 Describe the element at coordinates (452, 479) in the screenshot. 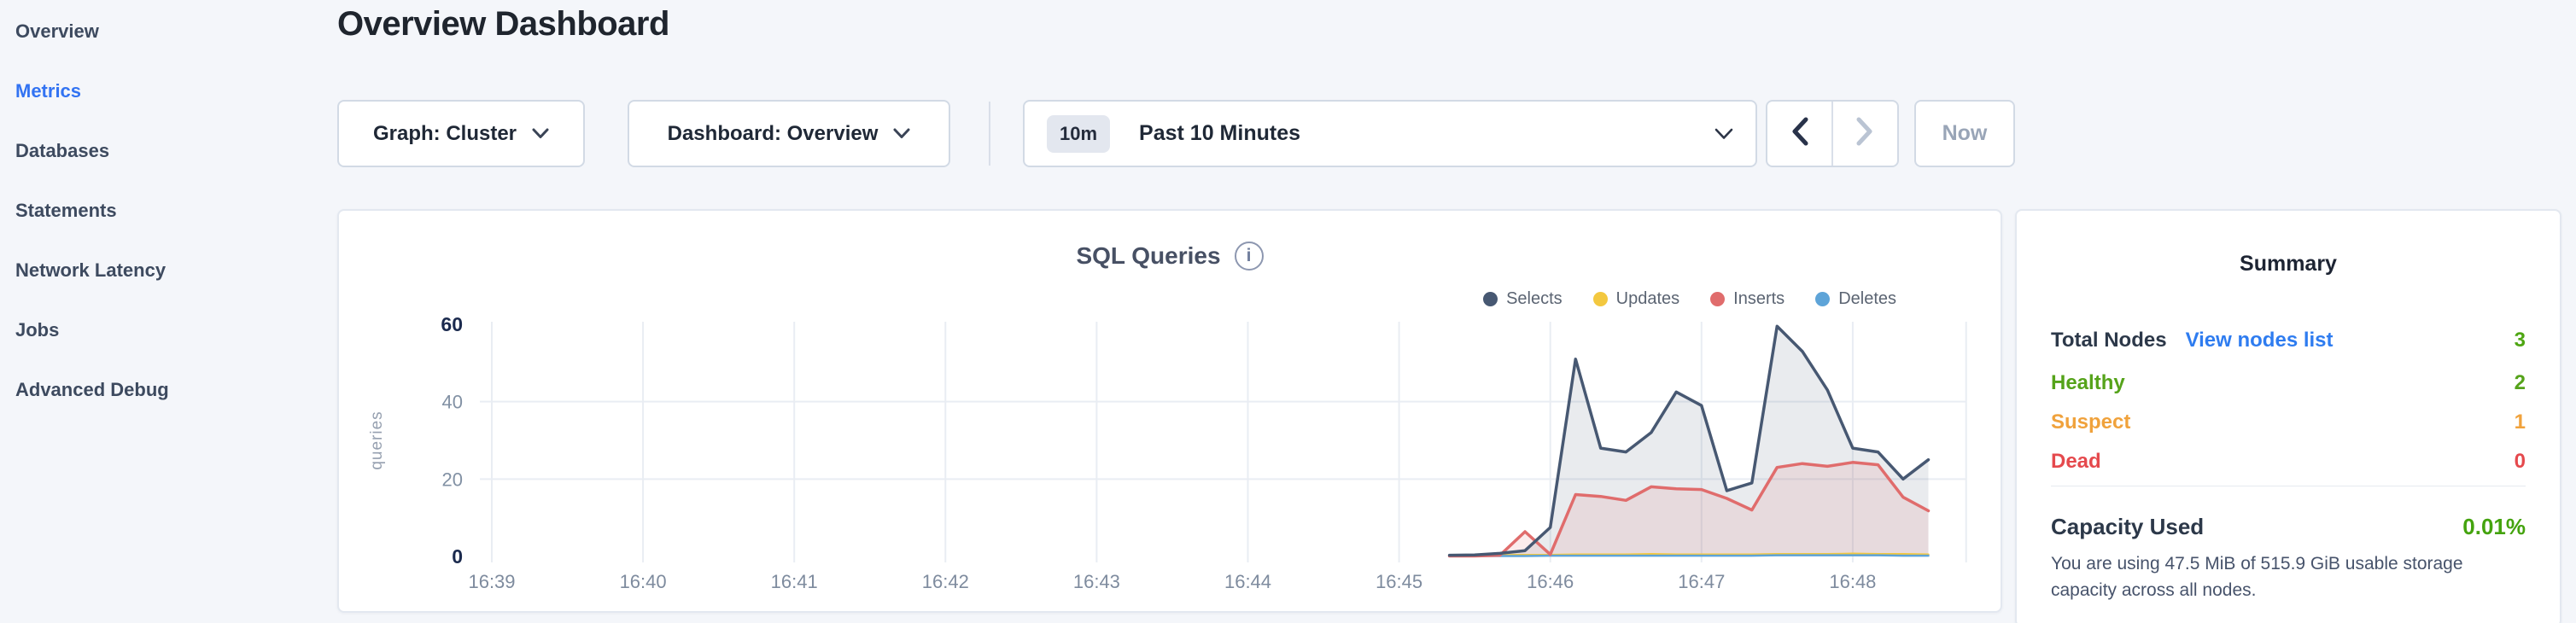

I see `svg-text: 20` at that location.